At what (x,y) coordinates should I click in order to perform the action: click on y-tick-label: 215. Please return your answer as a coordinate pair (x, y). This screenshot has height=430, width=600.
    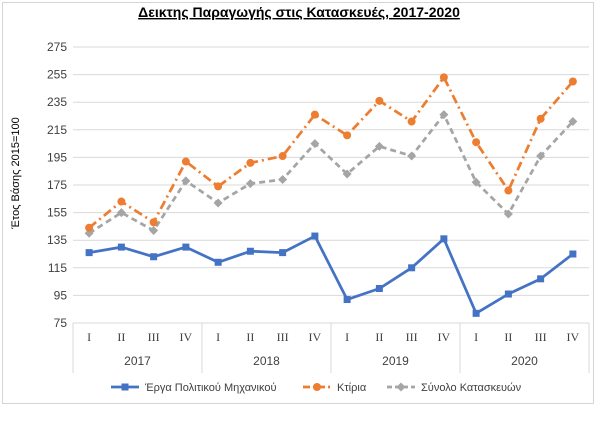
    Looking at the image, I should click on (57, 130).